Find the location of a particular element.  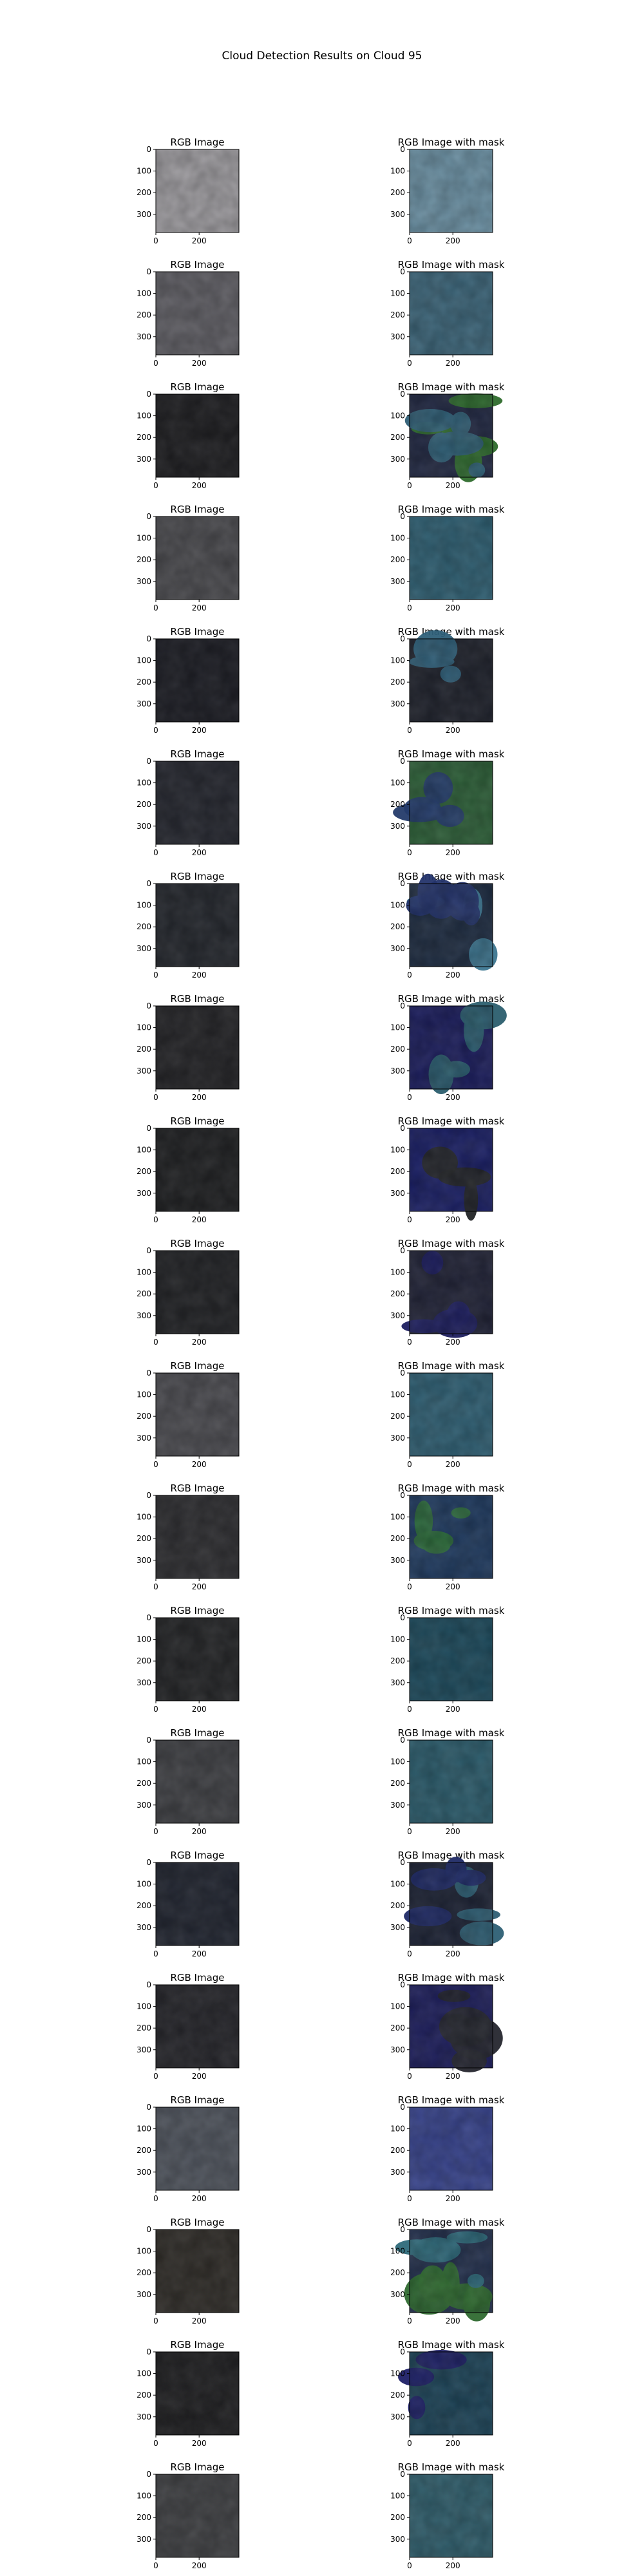

panel-row4-rgb: RGB Image 0 100 200 300 0 200 is located at coordinates (189, 558).